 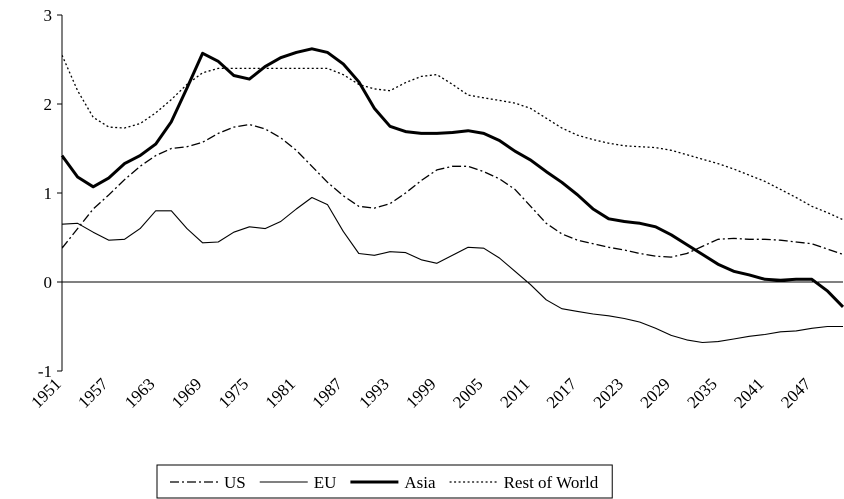 I want to click on y-tick-label: 0, so click(x=48, y=282).